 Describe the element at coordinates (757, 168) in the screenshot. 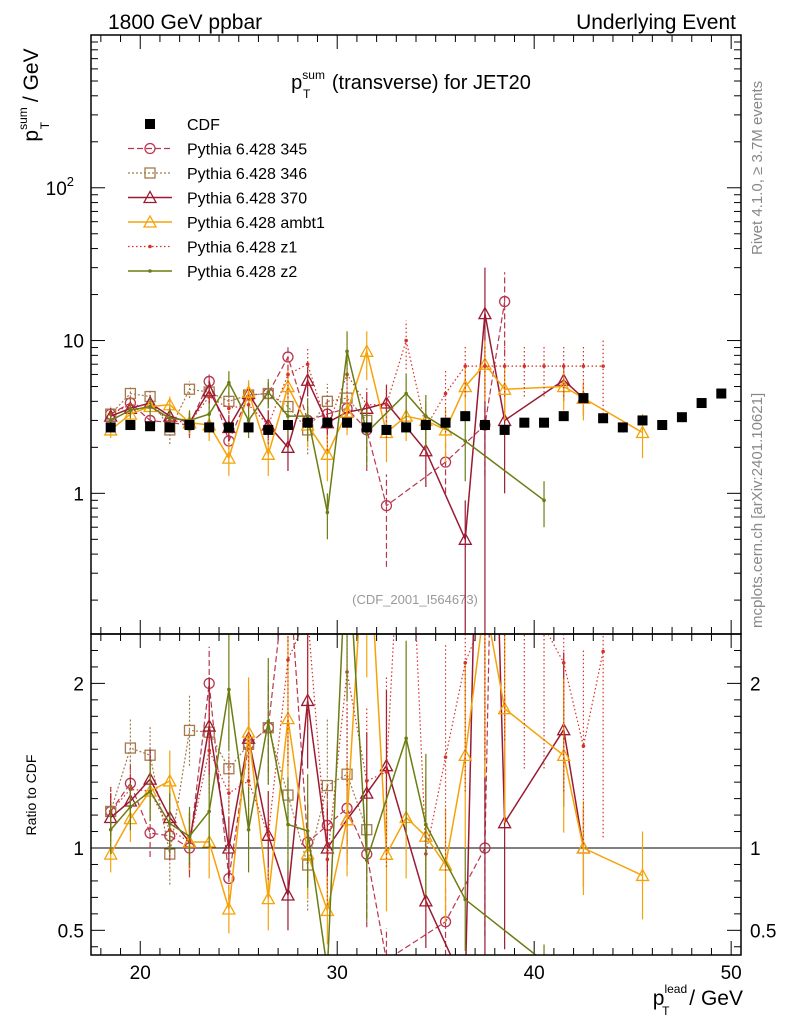

I see `rivet-label: Rivet 4.1.0, ≥ 3.7M events` at that location.